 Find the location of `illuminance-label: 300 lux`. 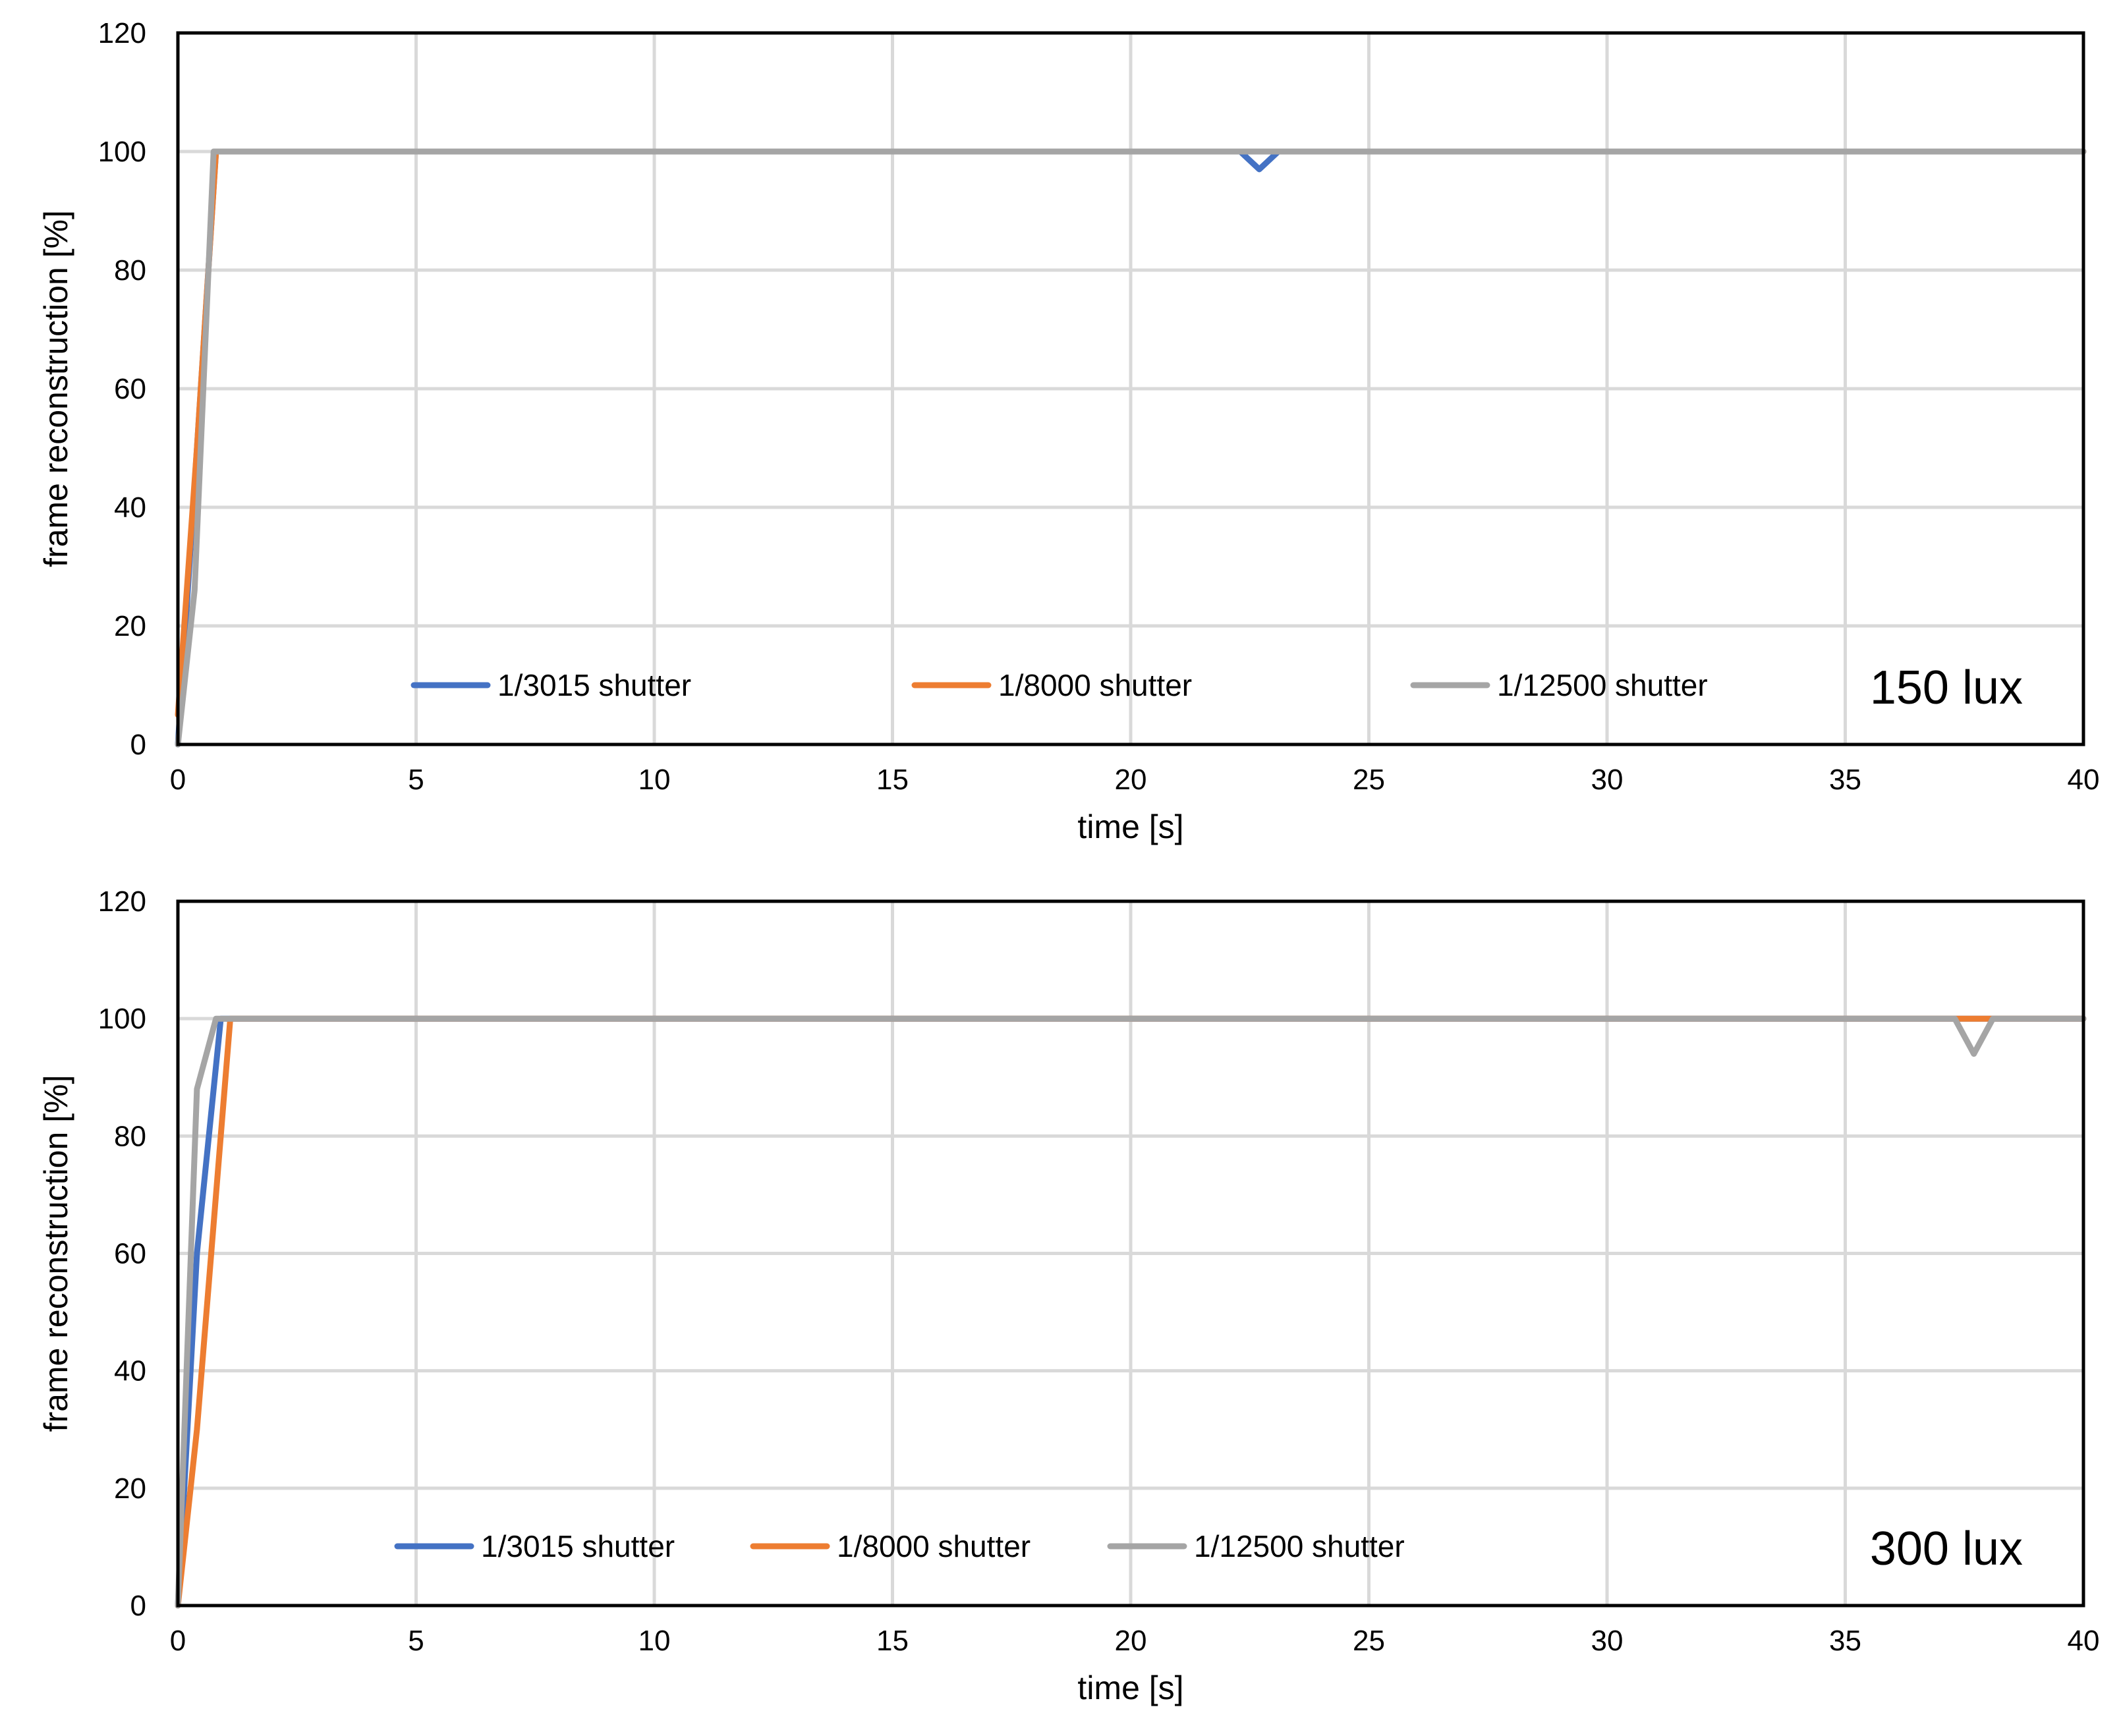

illuminance-label: 300 lux is located at coordinates (1947, 1549).